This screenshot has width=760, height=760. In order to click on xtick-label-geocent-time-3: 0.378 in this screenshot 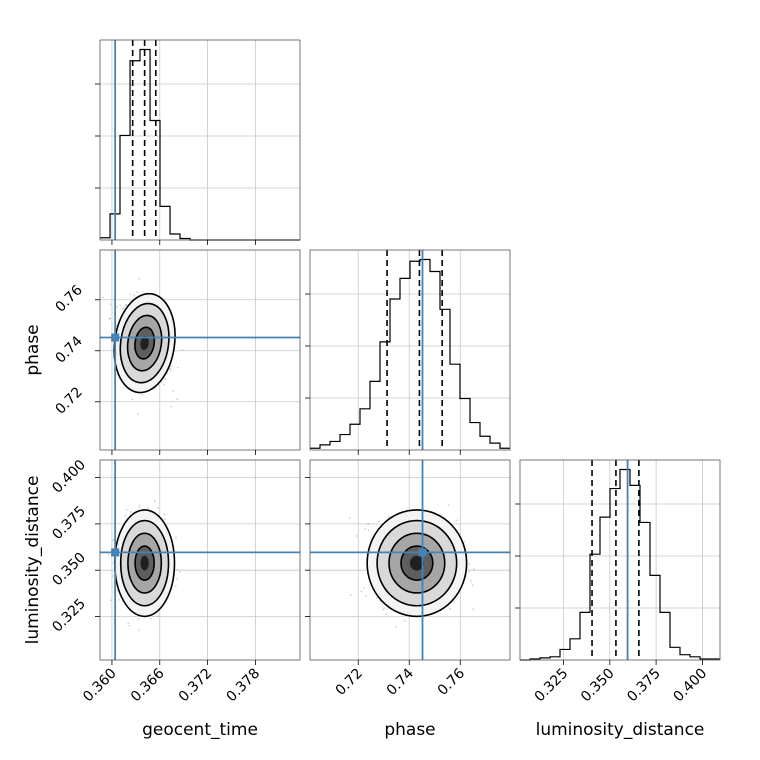, I will do `click(244, 686)`.